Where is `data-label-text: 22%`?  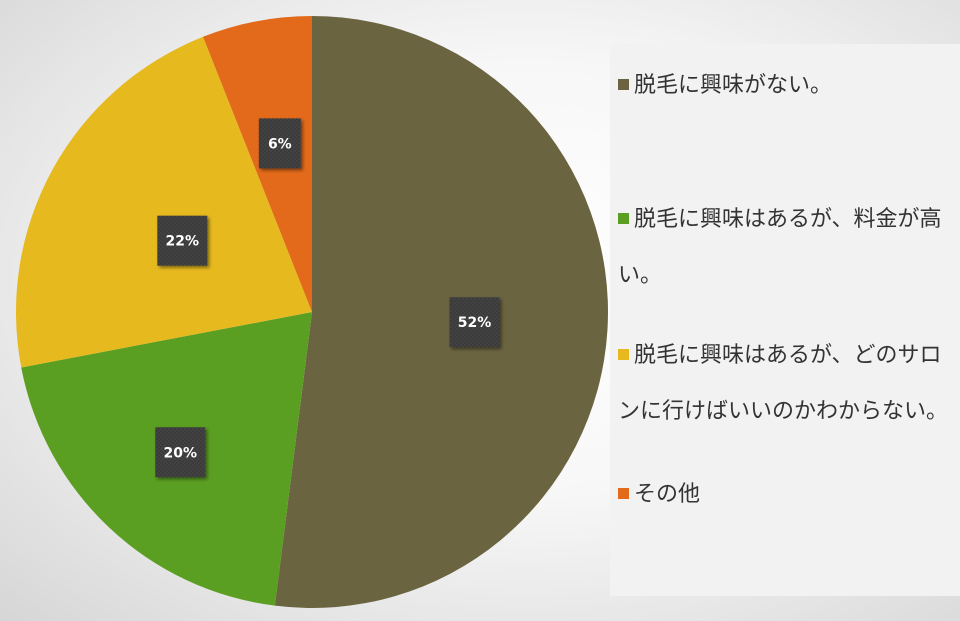
data-label-text: 22% is located at coordinates (183, 242).